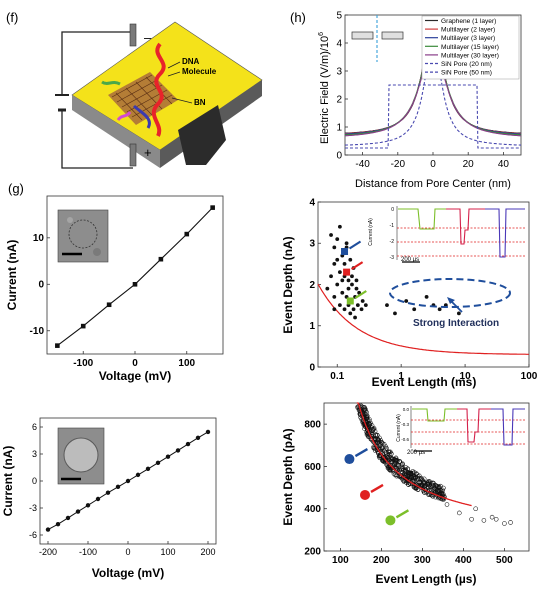  I want to click on chart-h-ylabel: Electric Field (V/m)/106, so click(324, 88).